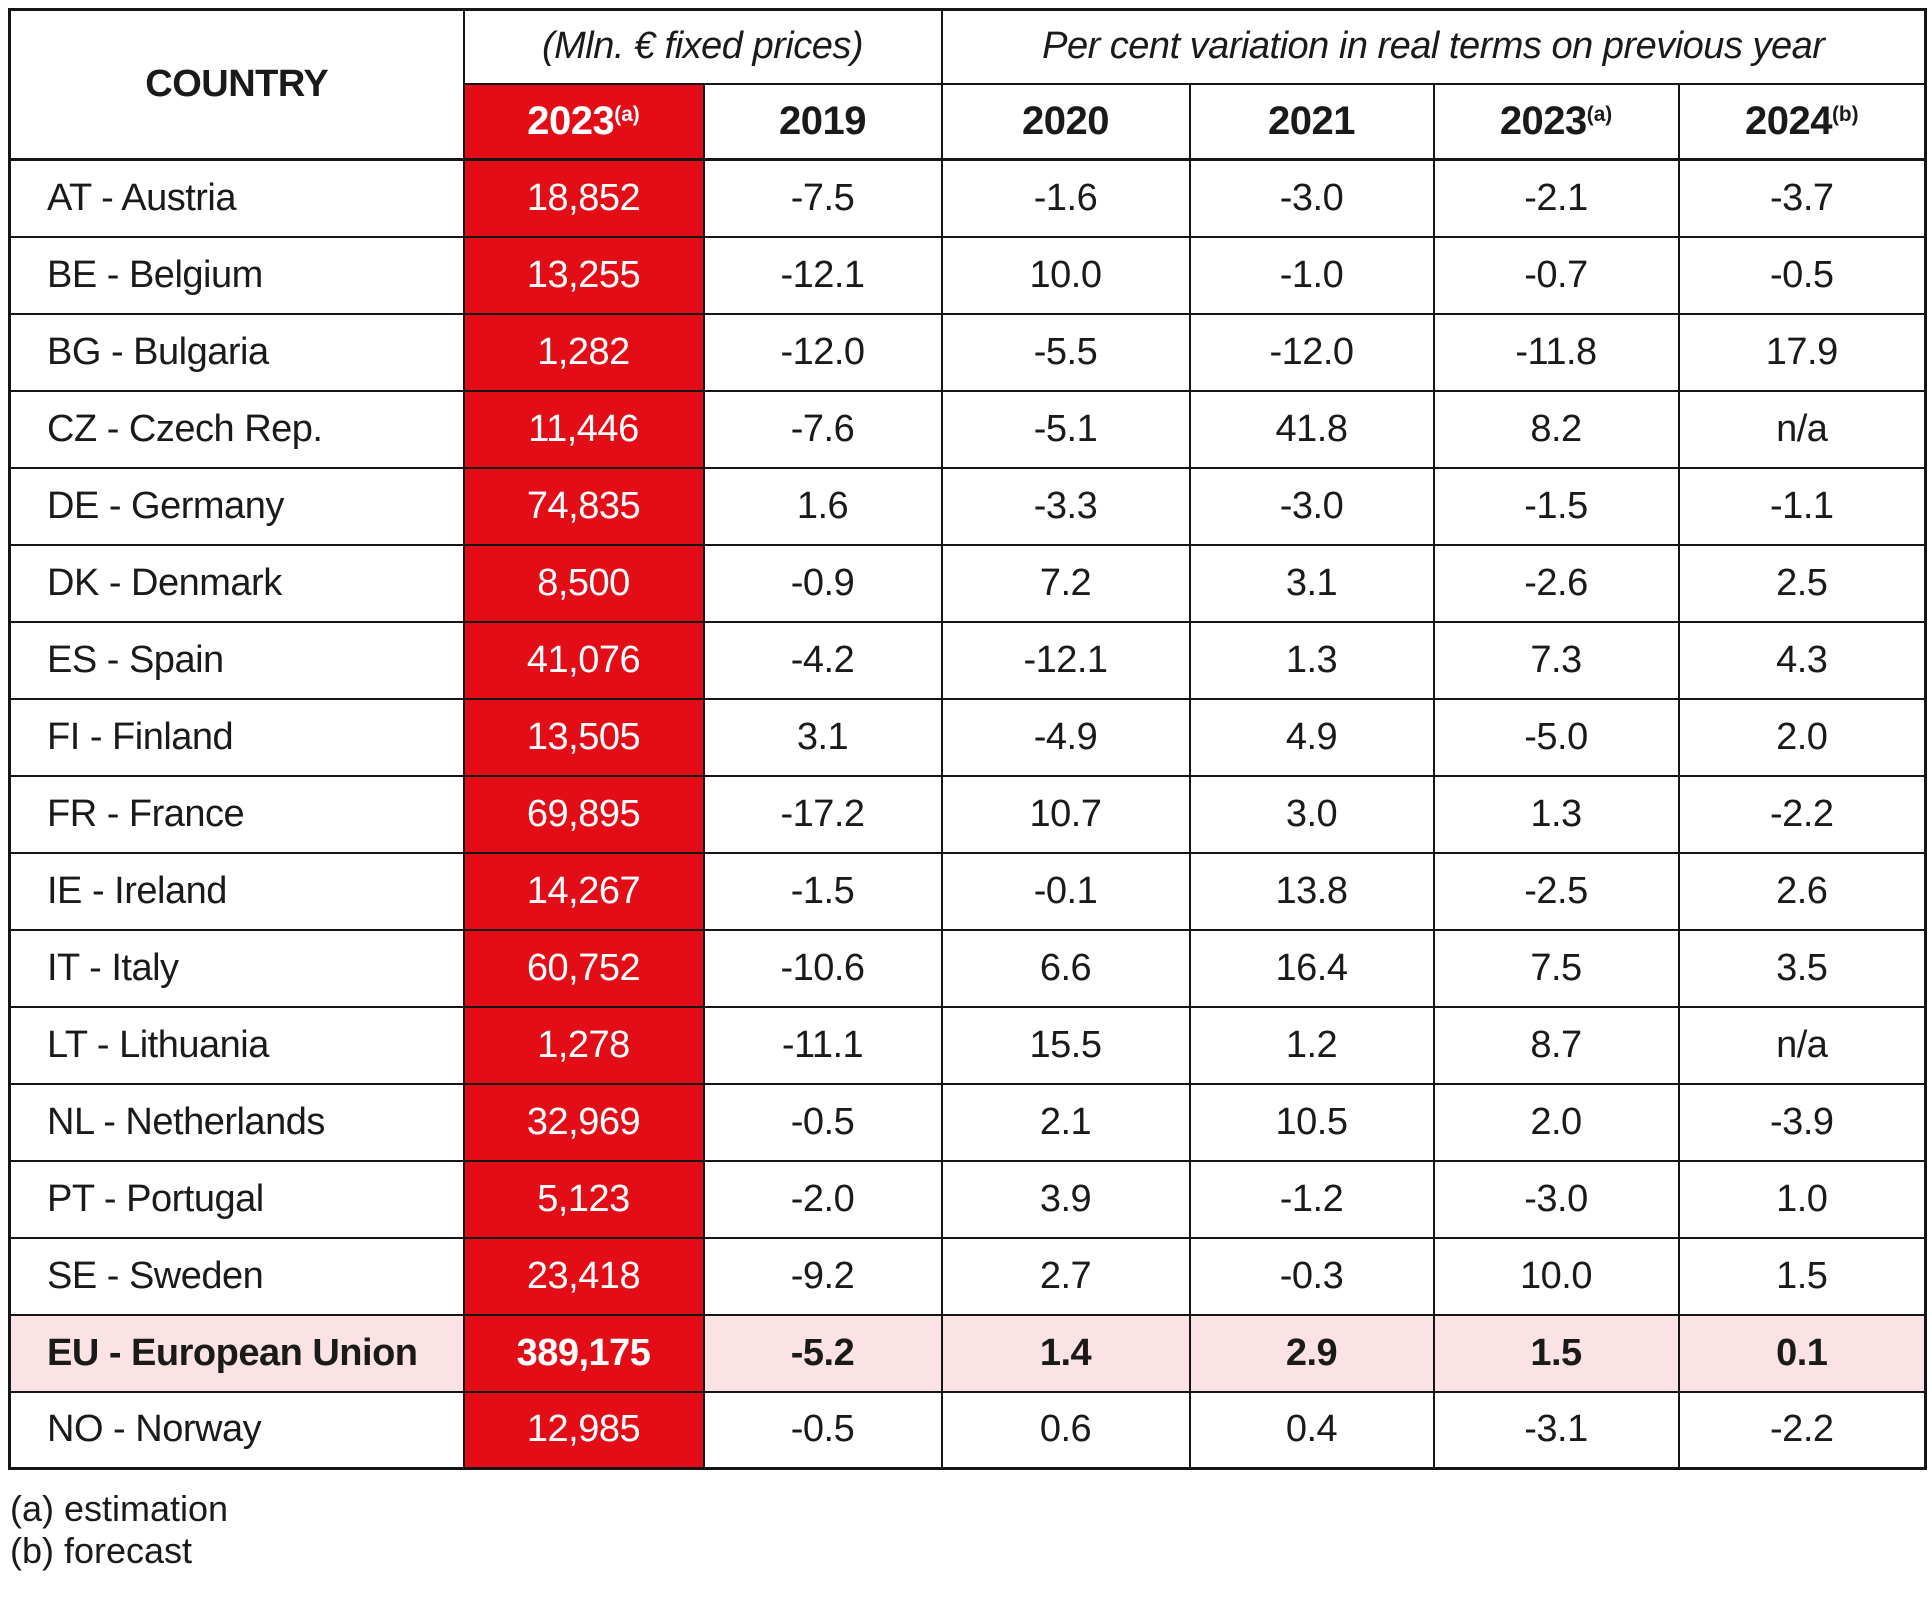 This screenshot has height=1612, width=1932. Describe the element at coordinates (101, 1550) in the screenshot. I see `footnote-forecast: (b) forecast` at that location.